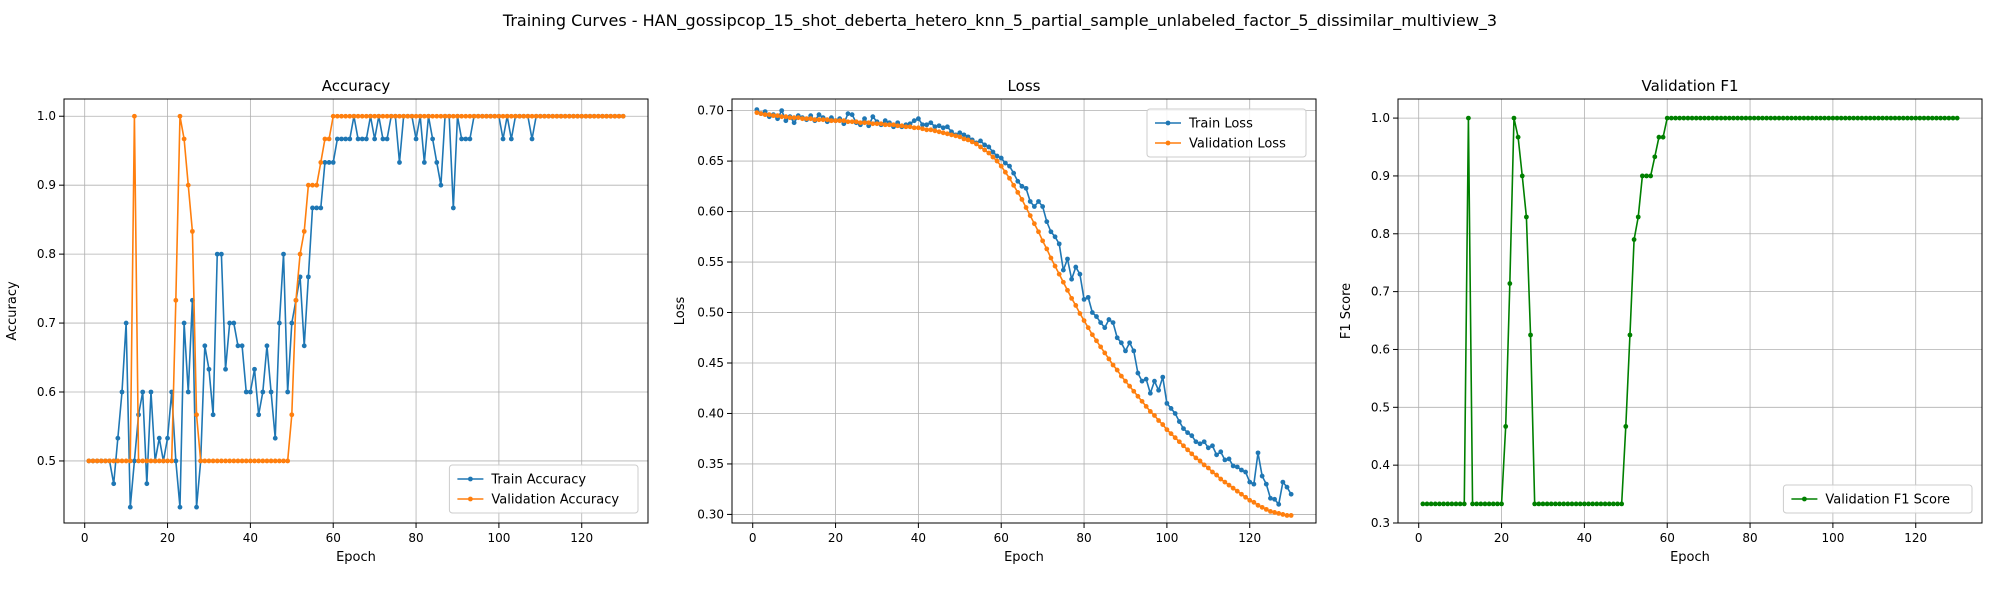 The width and height of the screenshot is (2000, 600). I want to click on y-axis-label: F1 Score, so click(1346, 311).